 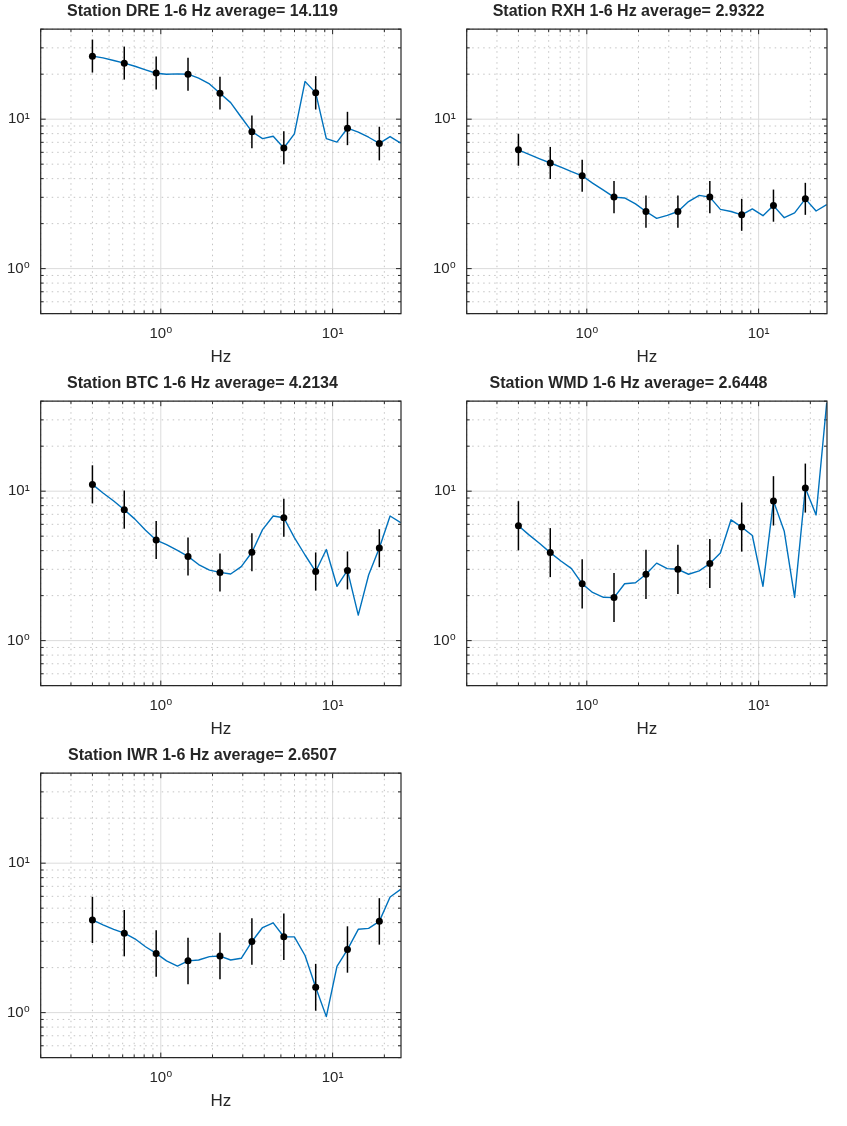 I want to click on chart-title: Station RXH 1-6 Hz average= 2.9322, so click(x=628, y=11).